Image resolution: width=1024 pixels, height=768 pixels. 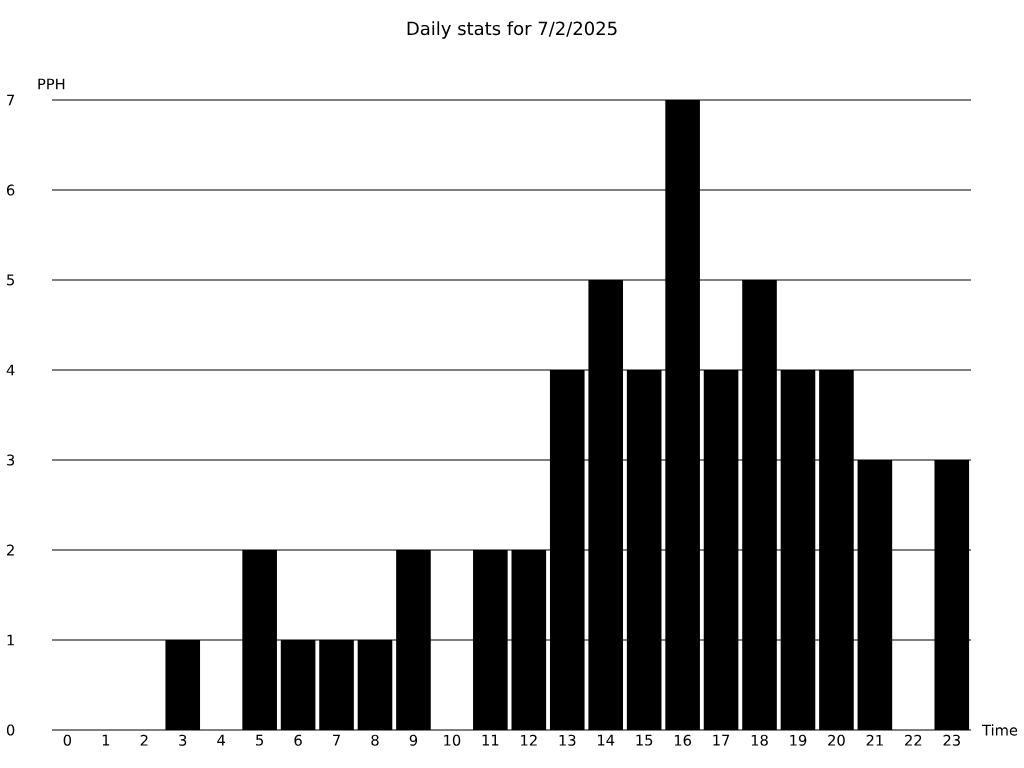 I want to click on x-tick-label: 11, so click(x=490, y=740).